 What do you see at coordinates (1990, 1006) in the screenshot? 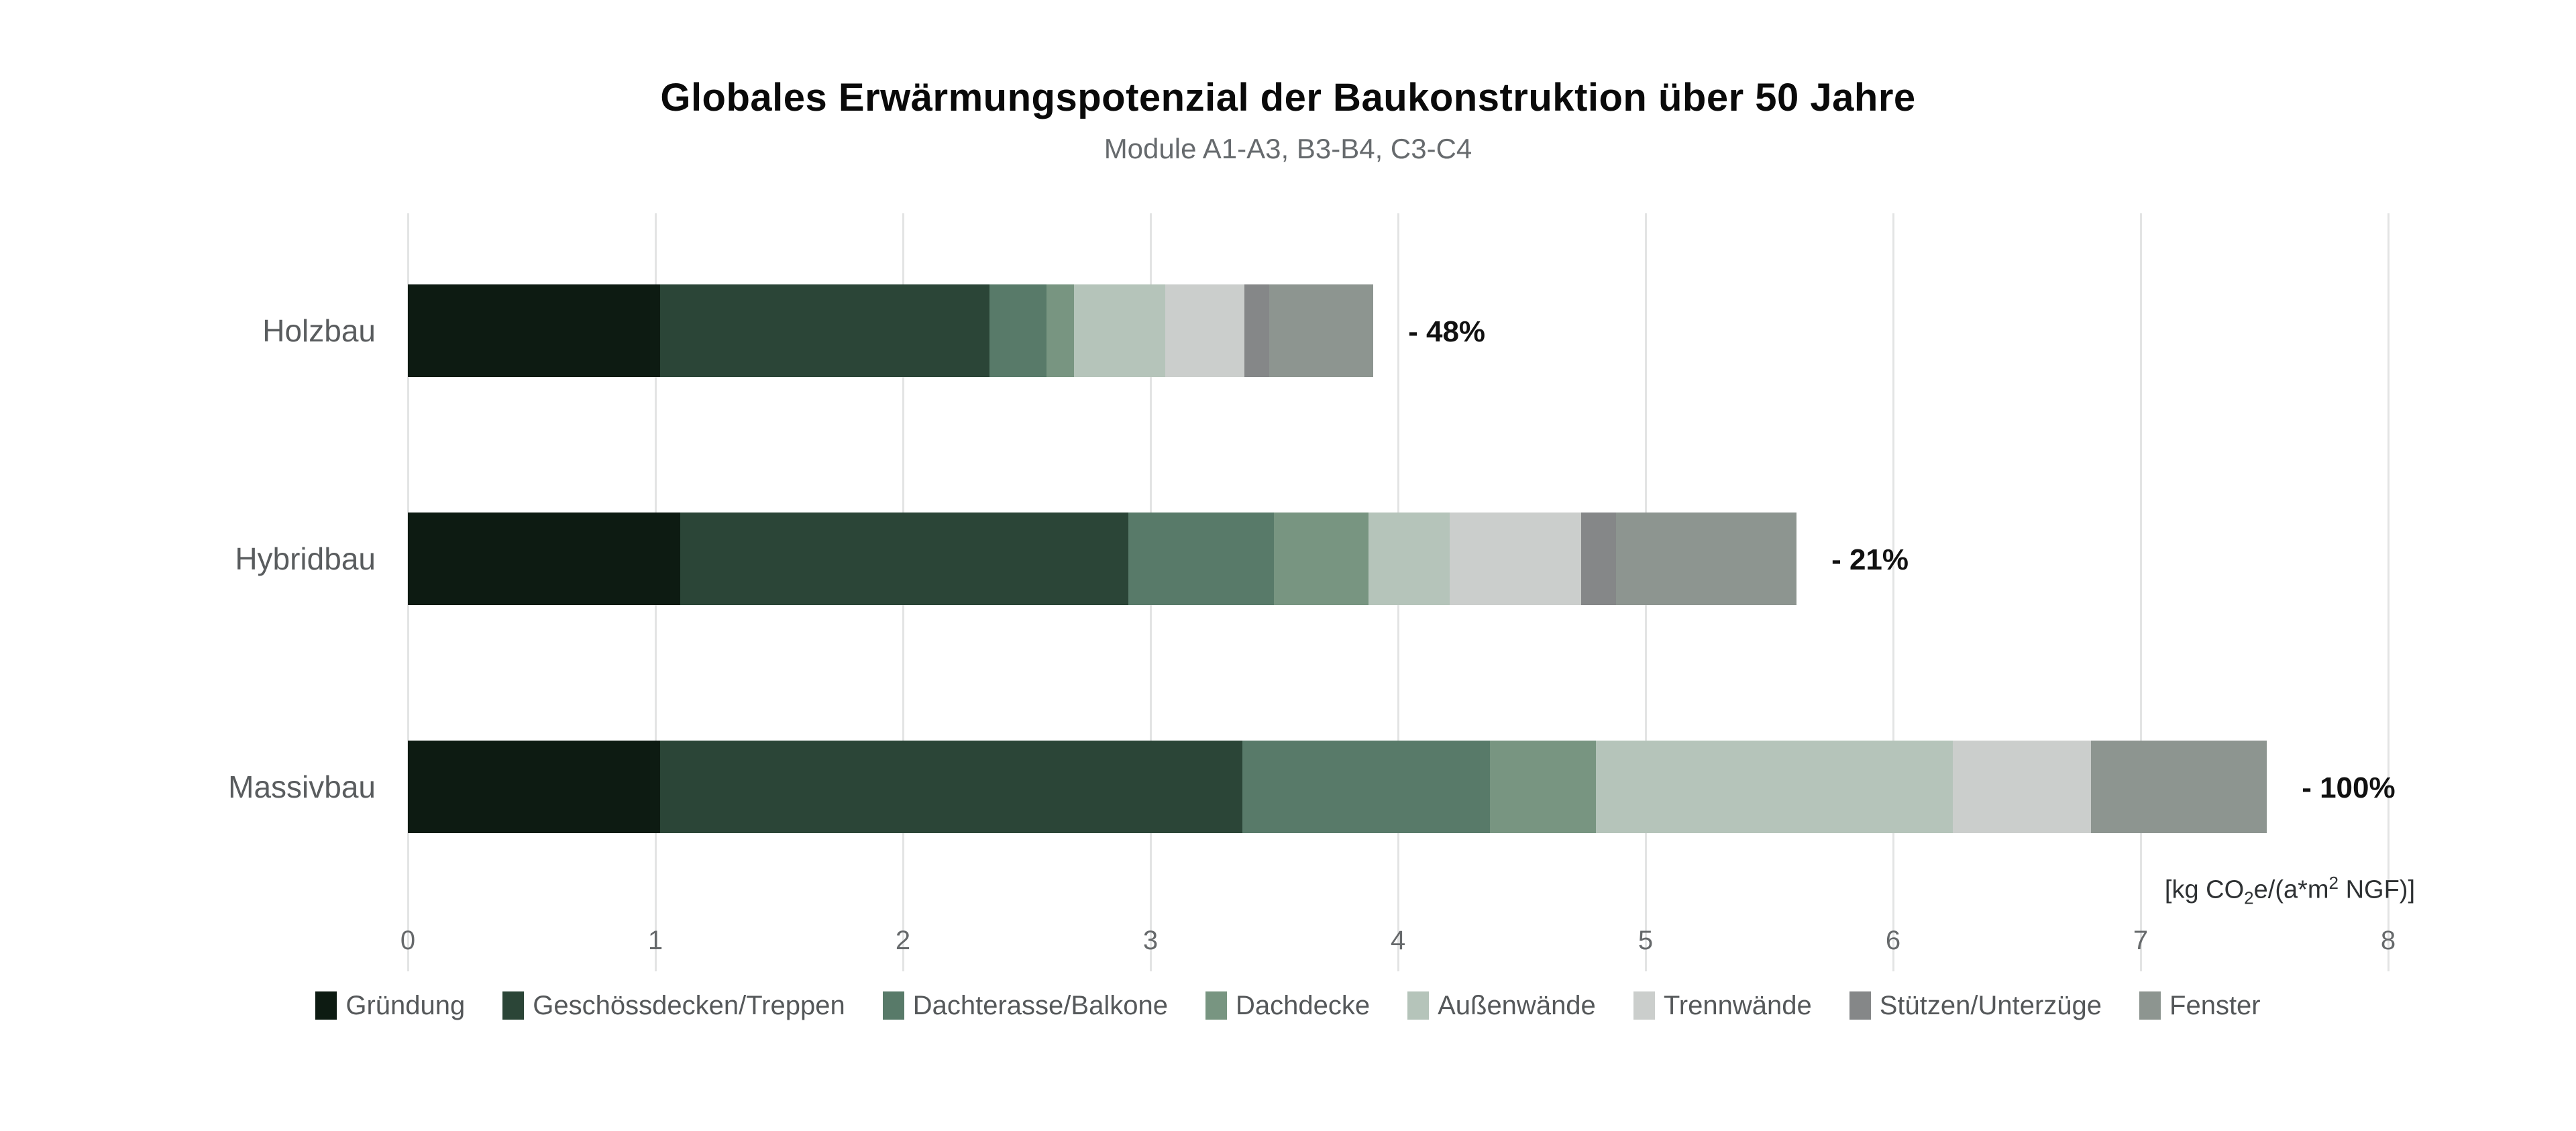
I see `legend-label: Stützen/Unterzüge` at bounding box center [1990, 1006].